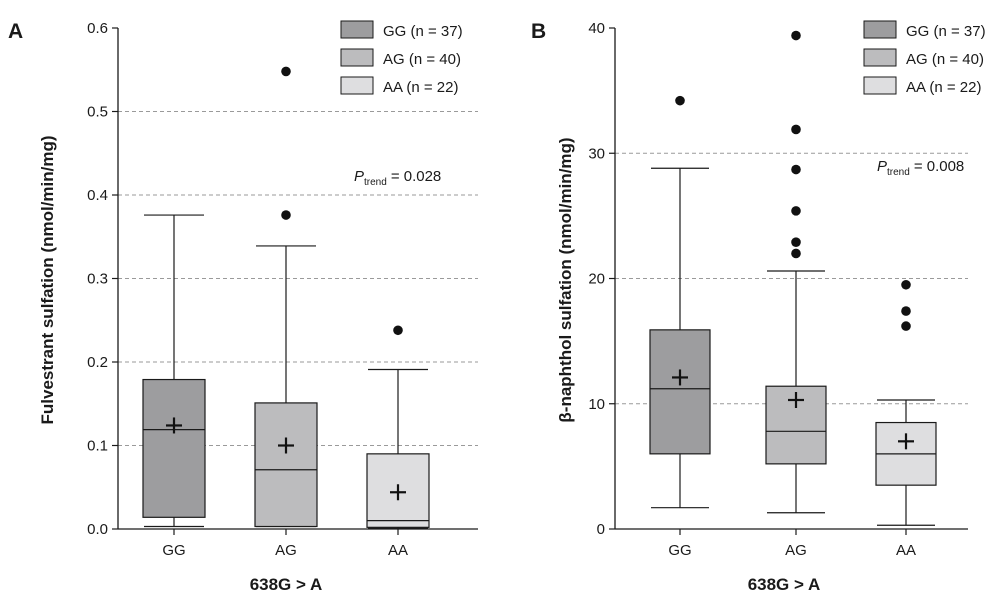 Image resolution: width=1008 pixels, height=595 pixels. Describe the element at coordinates (538, 31) in the screenshot. I see `panel-b-letter: B` at that location.